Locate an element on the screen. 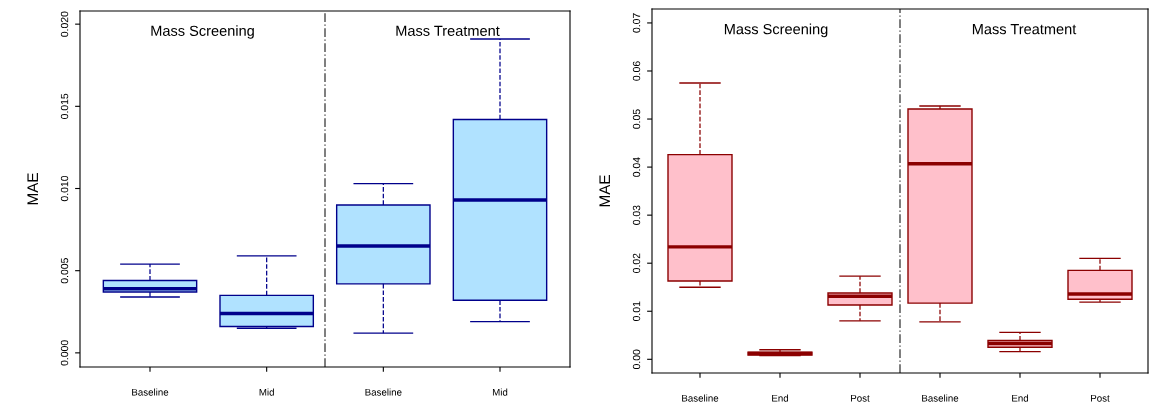 The image size is (1151, 404). y-tick-label: 0.010 is located at coordinates (64, 188).